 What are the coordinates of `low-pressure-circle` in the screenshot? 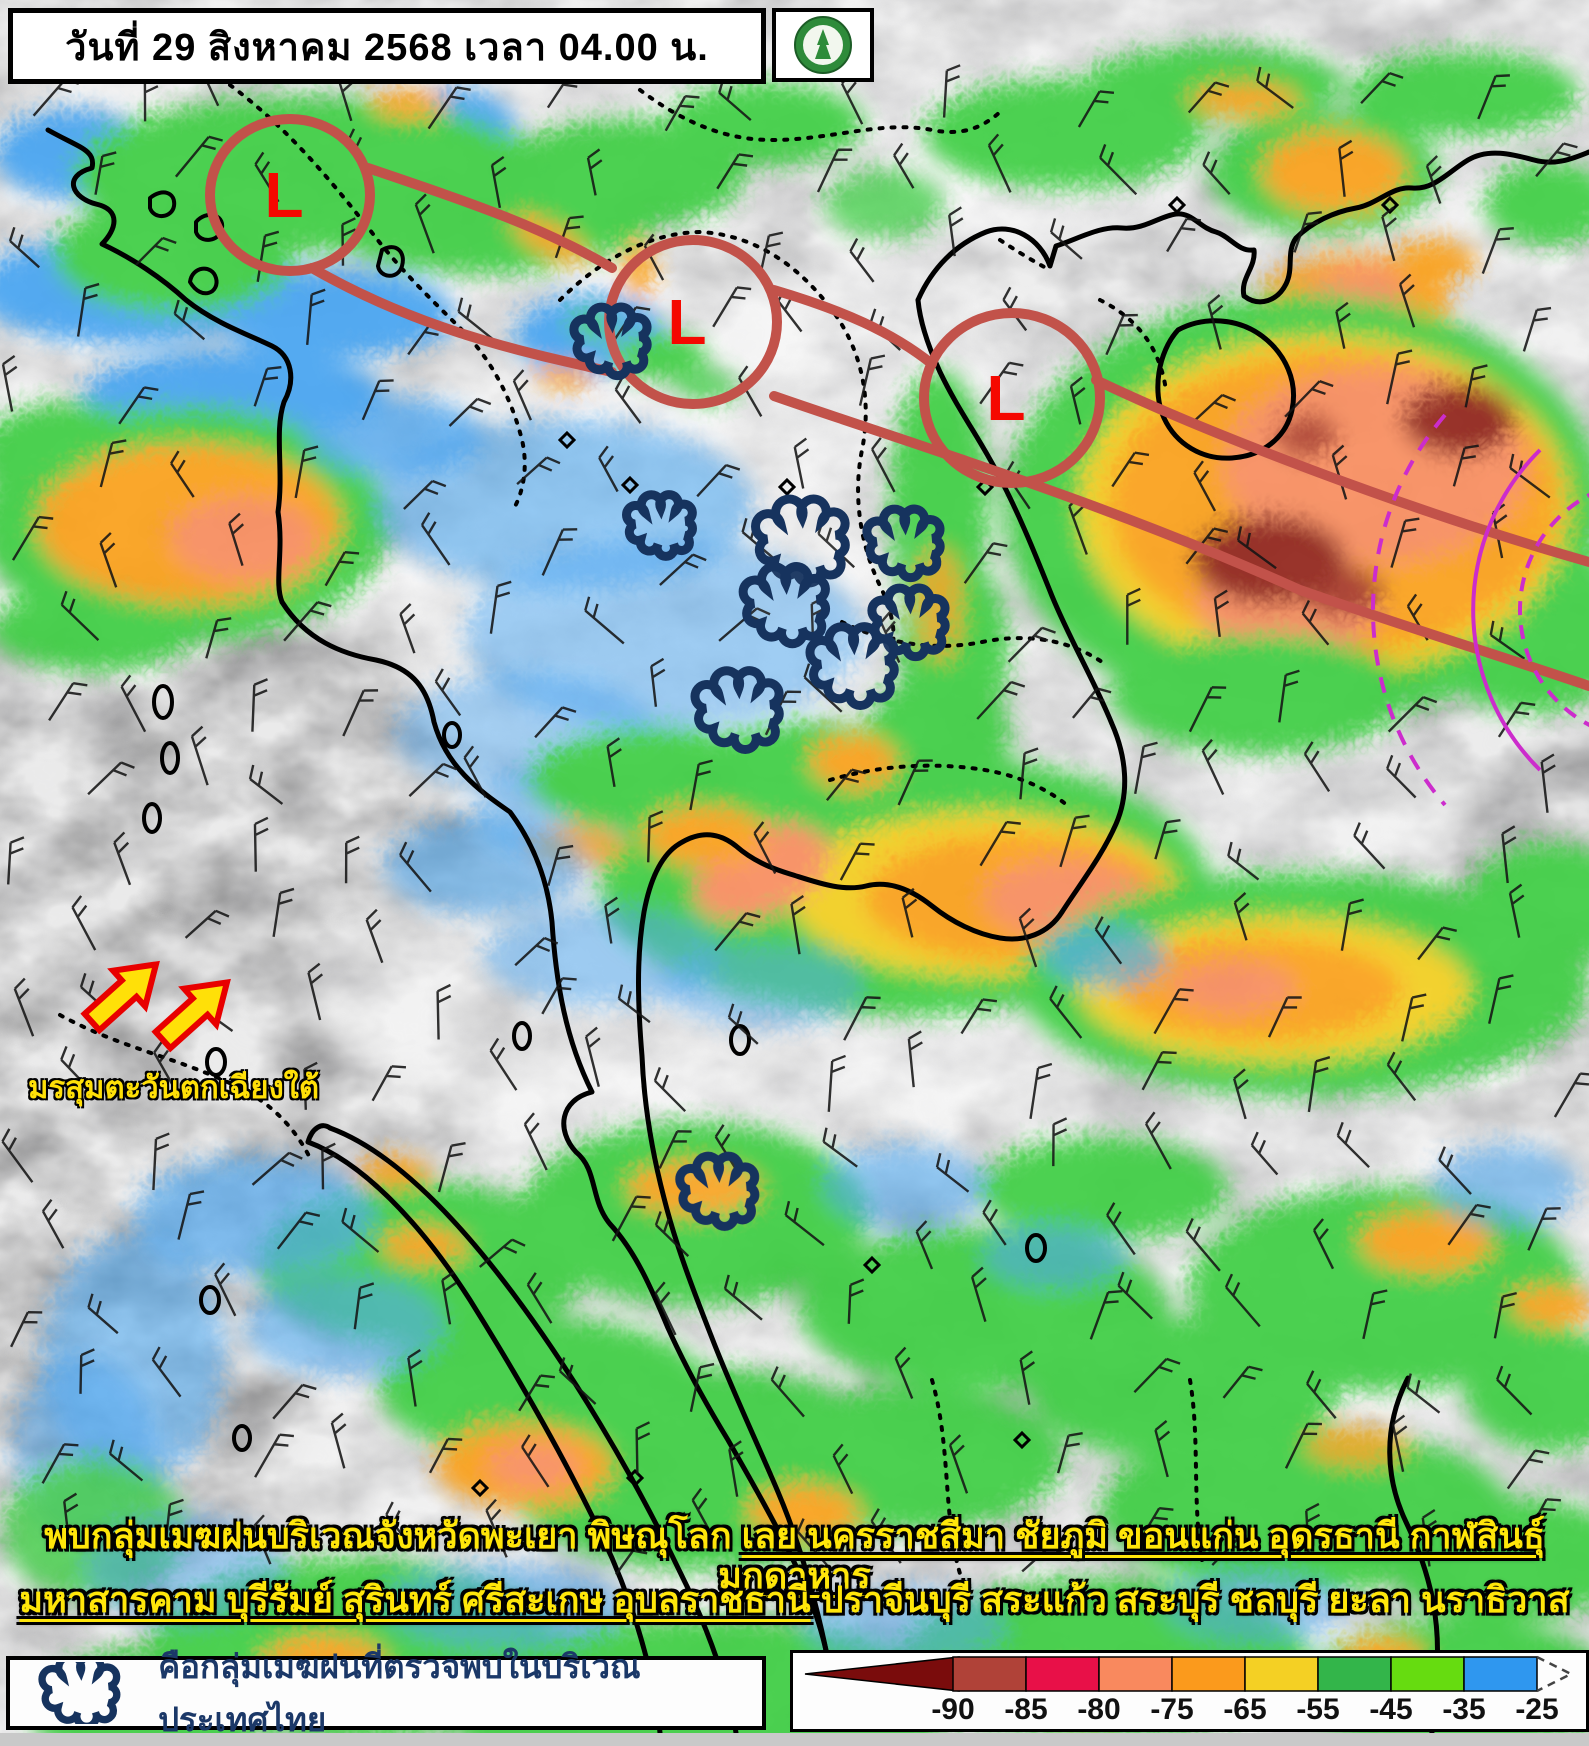 It's located at (290, 195).